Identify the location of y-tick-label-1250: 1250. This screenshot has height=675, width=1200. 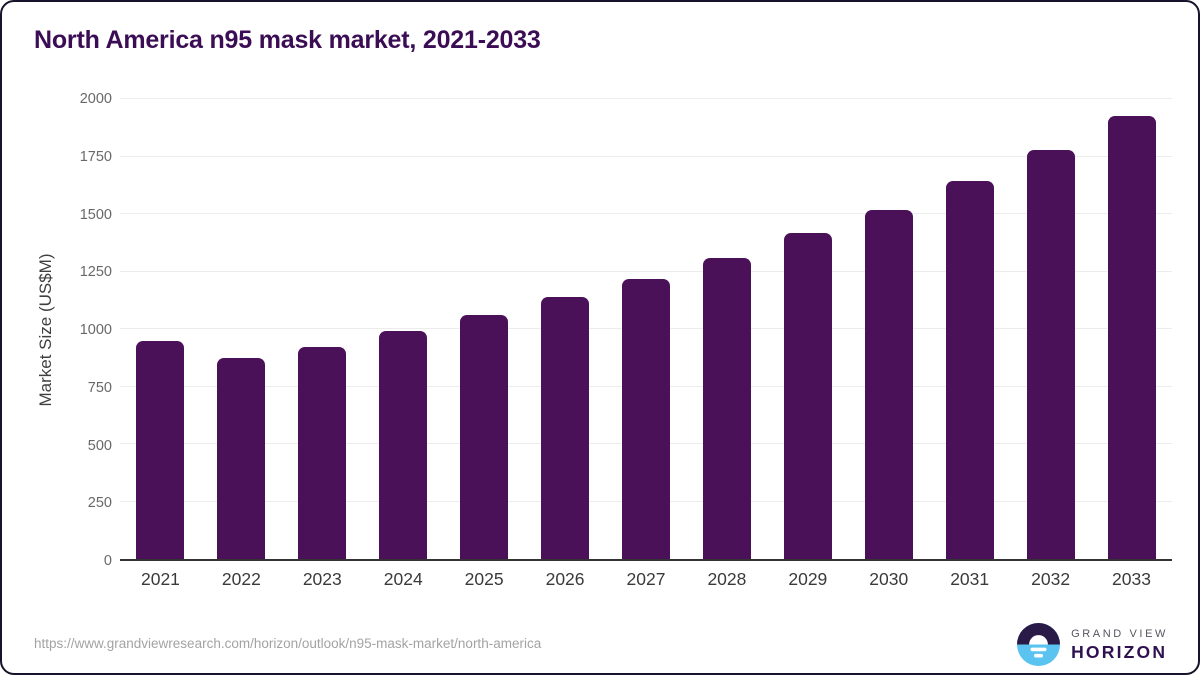
(95, 272).